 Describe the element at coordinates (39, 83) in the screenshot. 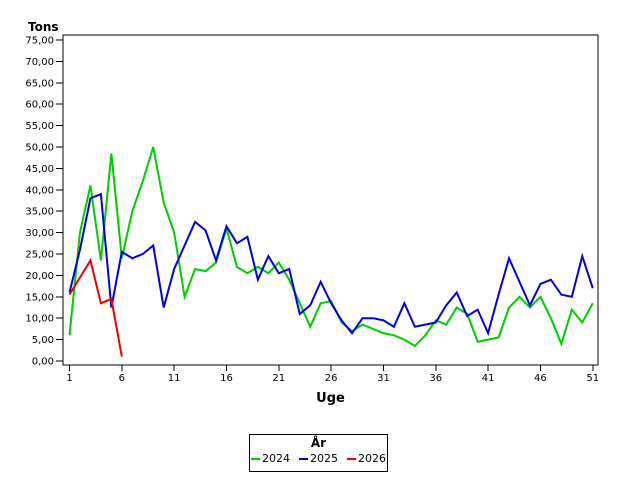

I see `y-tick-label: 65,00` at that location.